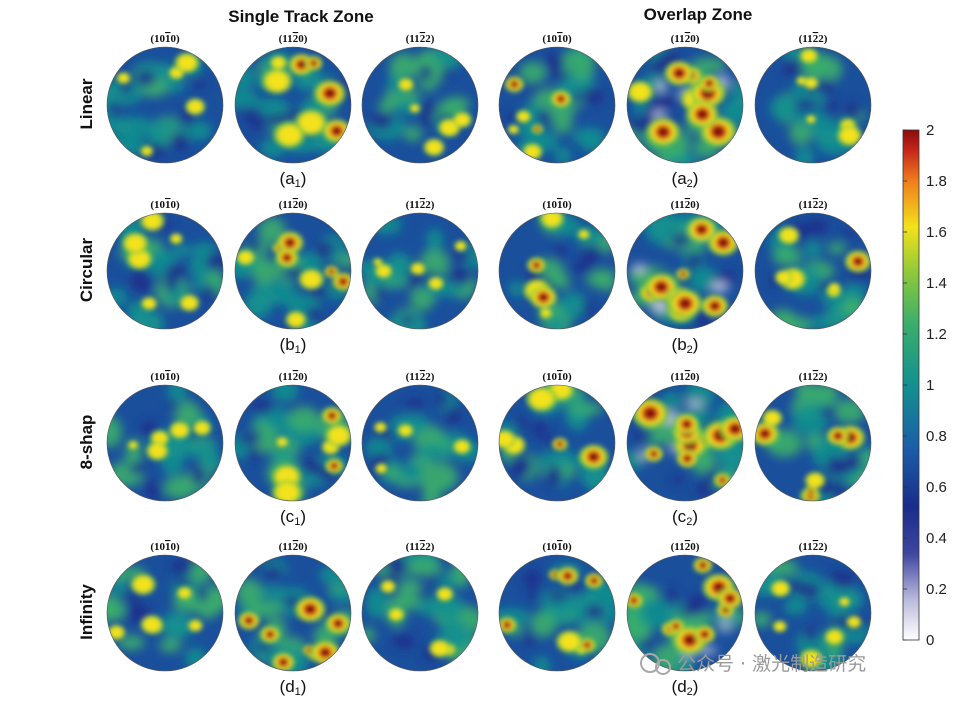 The height and width of the screenshot is (701, 969). I want to click on colorbar-tick-label: 2, so click(930, 130).